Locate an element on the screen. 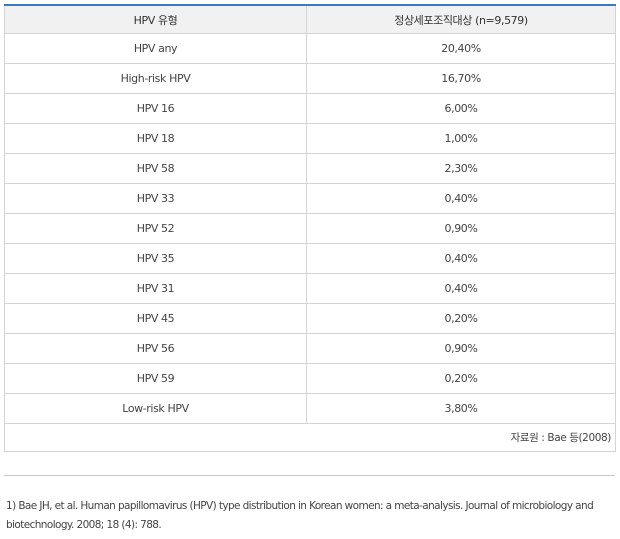  table-row: HPV 33 0,40% is located at coordinates (310, 198).